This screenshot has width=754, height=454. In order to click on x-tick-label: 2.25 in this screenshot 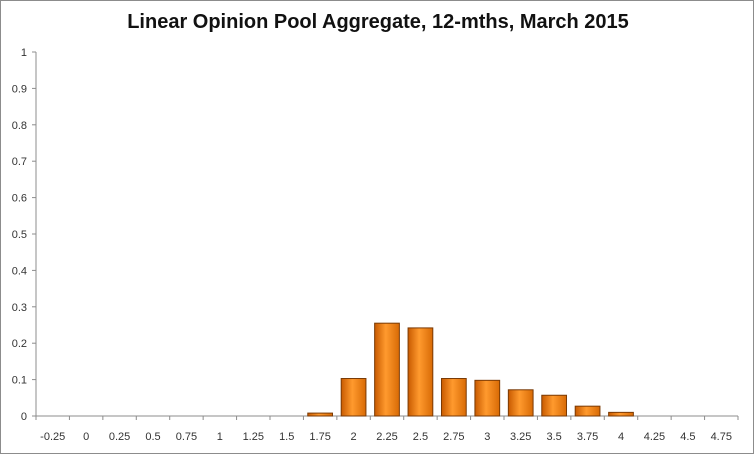, I will do `click(386, 437)`.